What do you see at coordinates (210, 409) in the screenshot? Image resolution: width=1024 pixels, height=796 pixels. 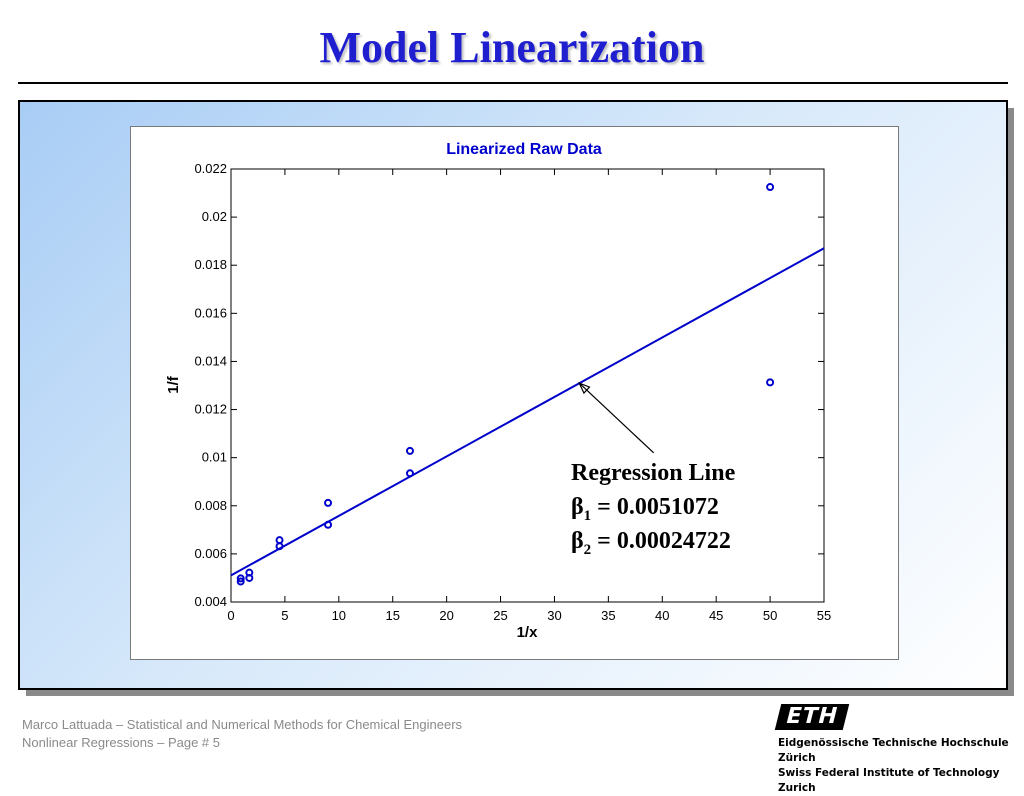 I see `y-tick-label: 0.012` at bounding box center [210, 409].